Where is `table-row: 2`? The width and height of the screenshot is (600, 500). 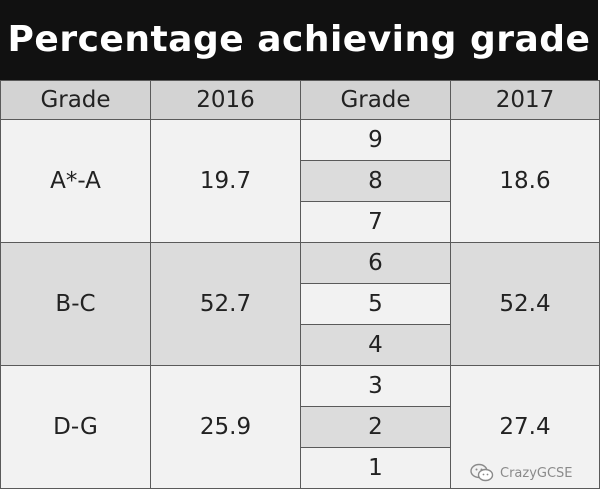
table-row: 2 is located at coordinates (300, 427).